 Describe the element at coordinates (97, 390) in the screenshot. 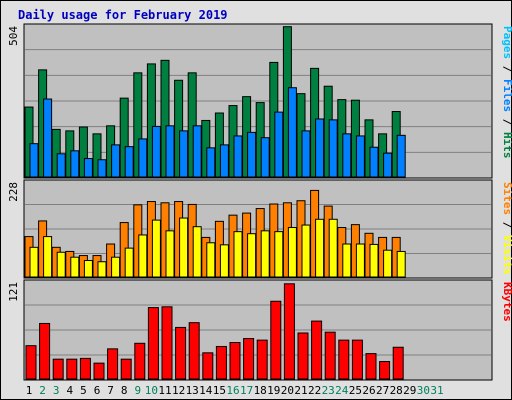

I see `x-tick-label-6: 6` at that location.